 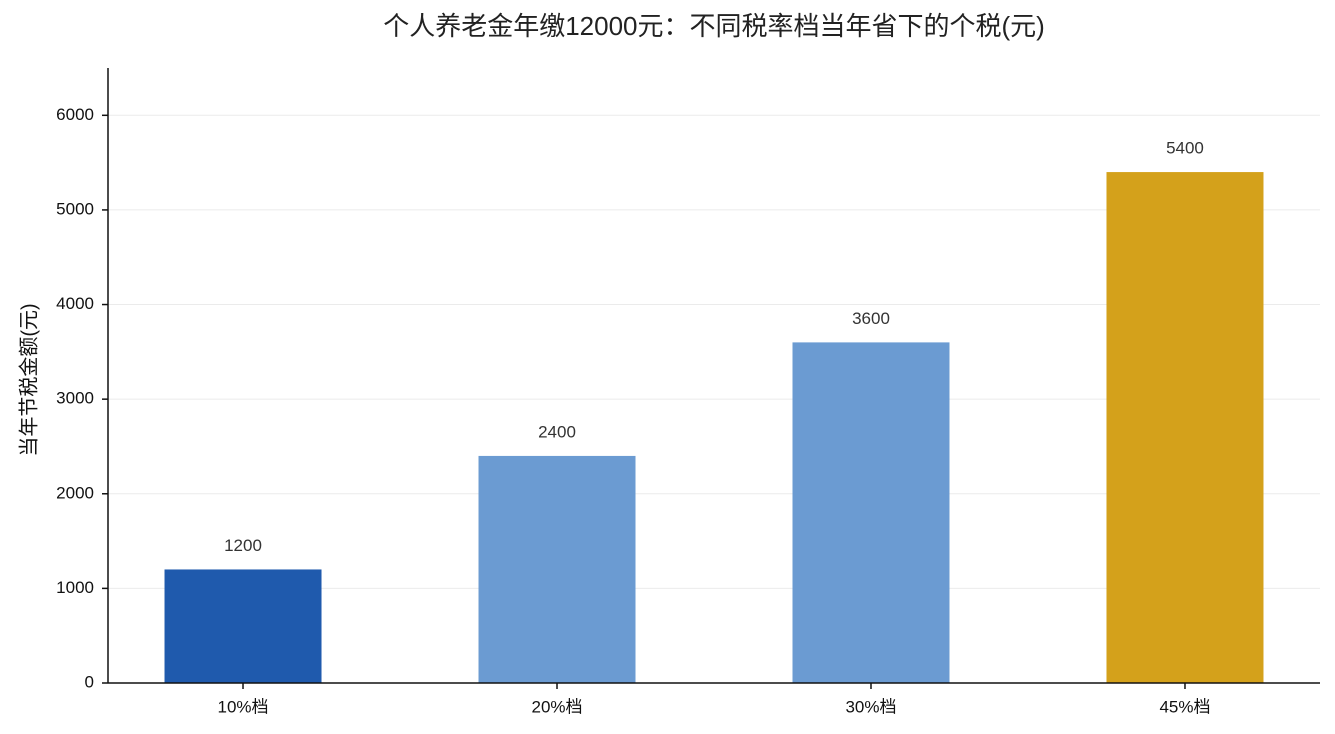 I want to click on x-tick-label: 30%档, so click(x=870, y=706).